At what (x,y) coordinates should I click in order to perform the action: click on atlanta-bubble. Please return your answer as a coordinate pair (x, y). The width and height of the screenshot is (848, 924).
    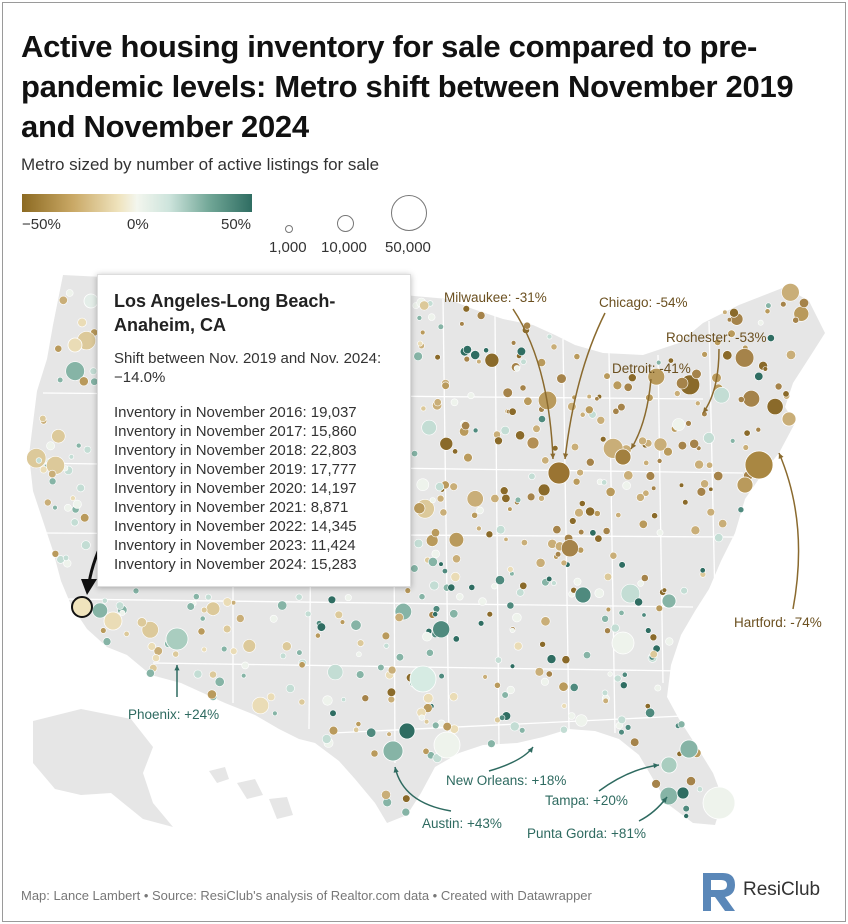
    Looking at the image, I should click on (623, 643).